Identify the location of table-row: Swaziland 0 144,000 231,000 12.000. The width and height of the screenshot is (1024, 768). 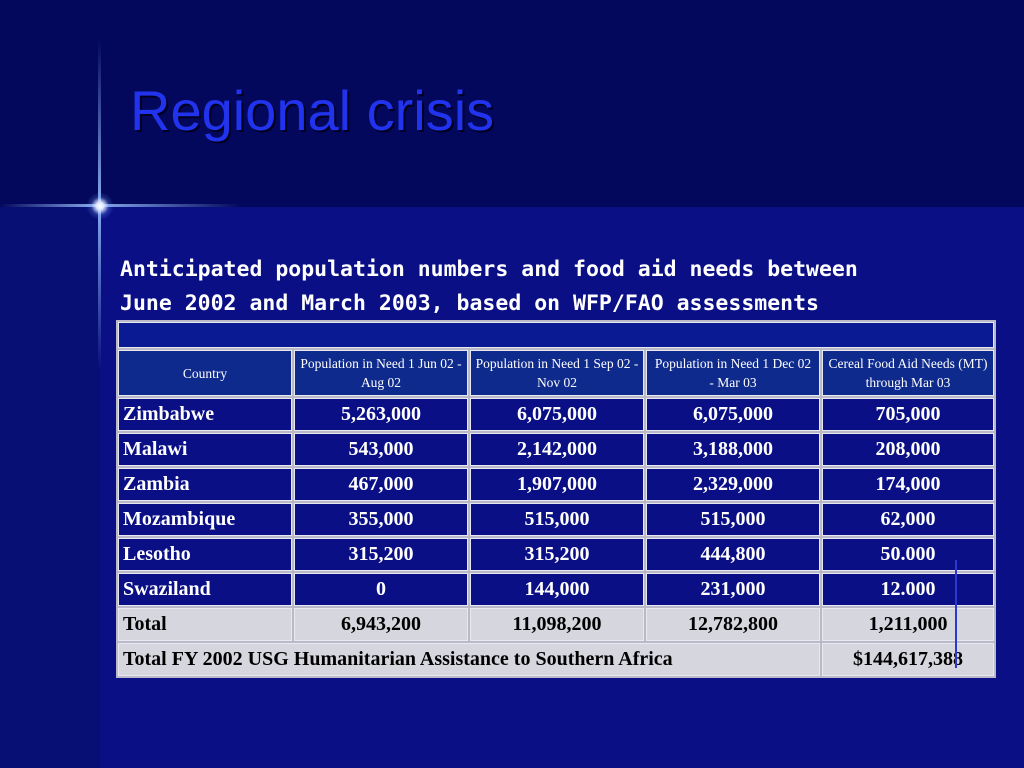
(556, 589).